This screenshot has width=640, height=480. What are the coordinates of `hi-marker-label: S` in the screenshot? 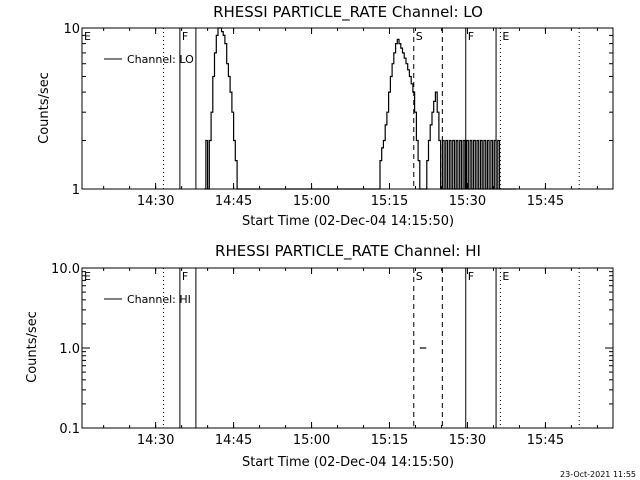 It's located at (419, 276).